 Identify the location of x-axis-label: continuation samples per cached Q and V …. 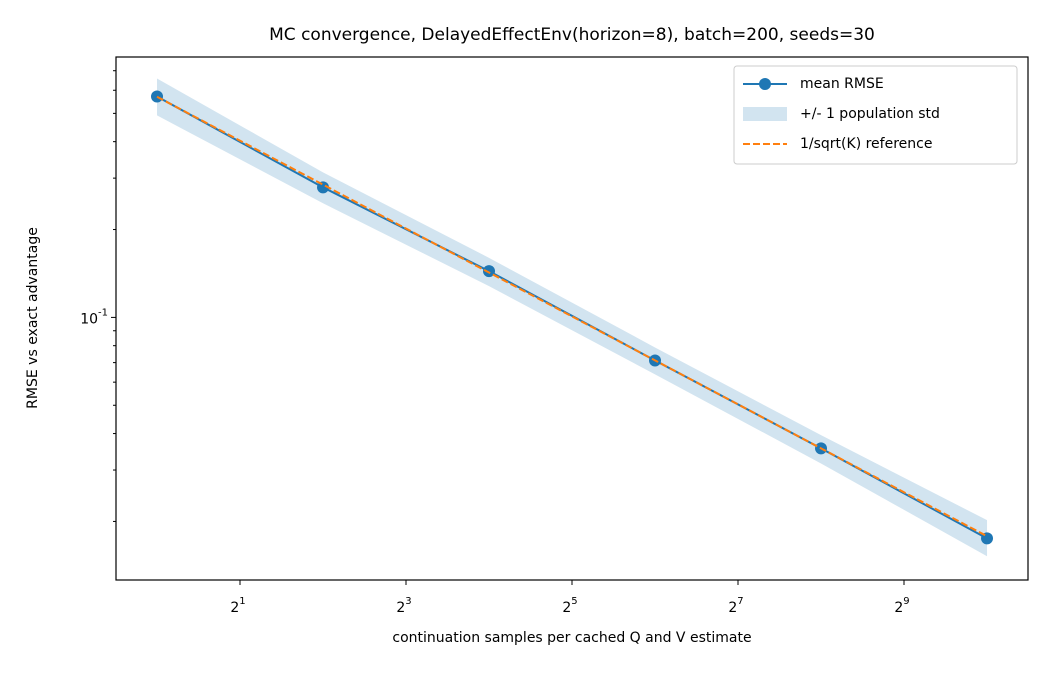
(571, 638).